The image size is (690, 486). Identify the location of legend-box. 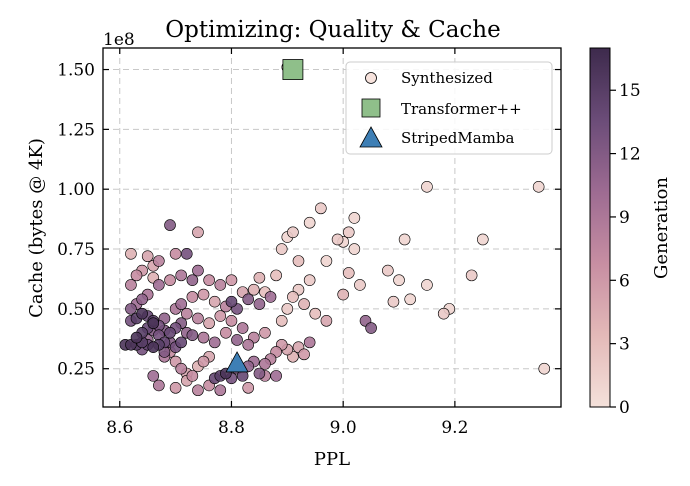
(449, 108).